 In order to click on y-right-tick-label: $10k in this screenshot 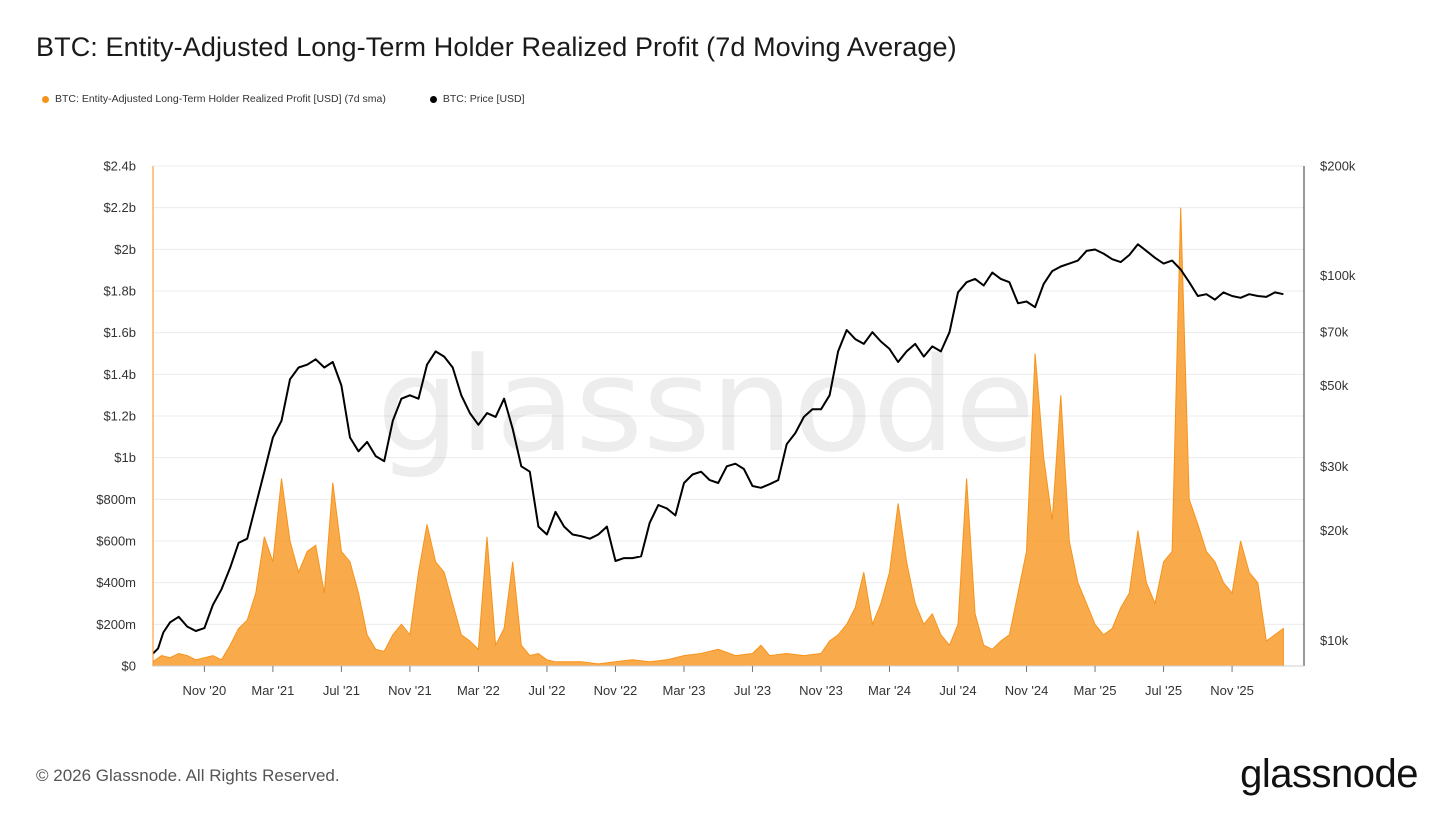, I will do `click(1334, 640)`.